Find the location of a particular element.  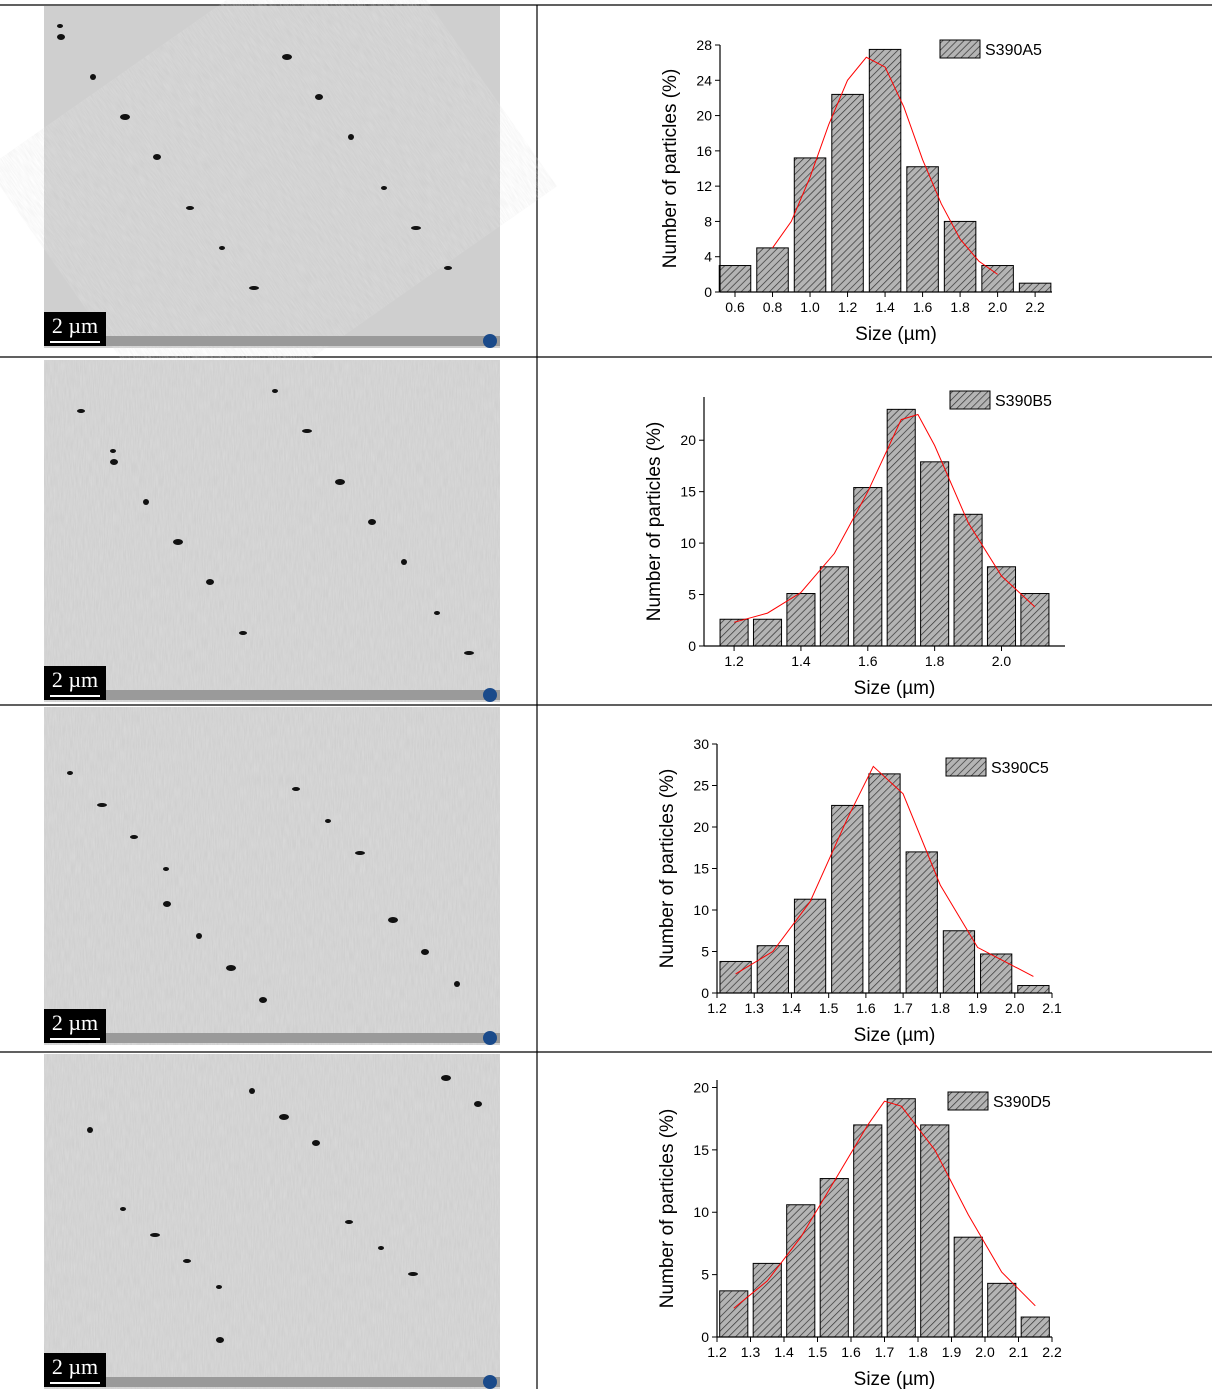

x-tick-label: 1.8 is located at coordinates (960, 307).